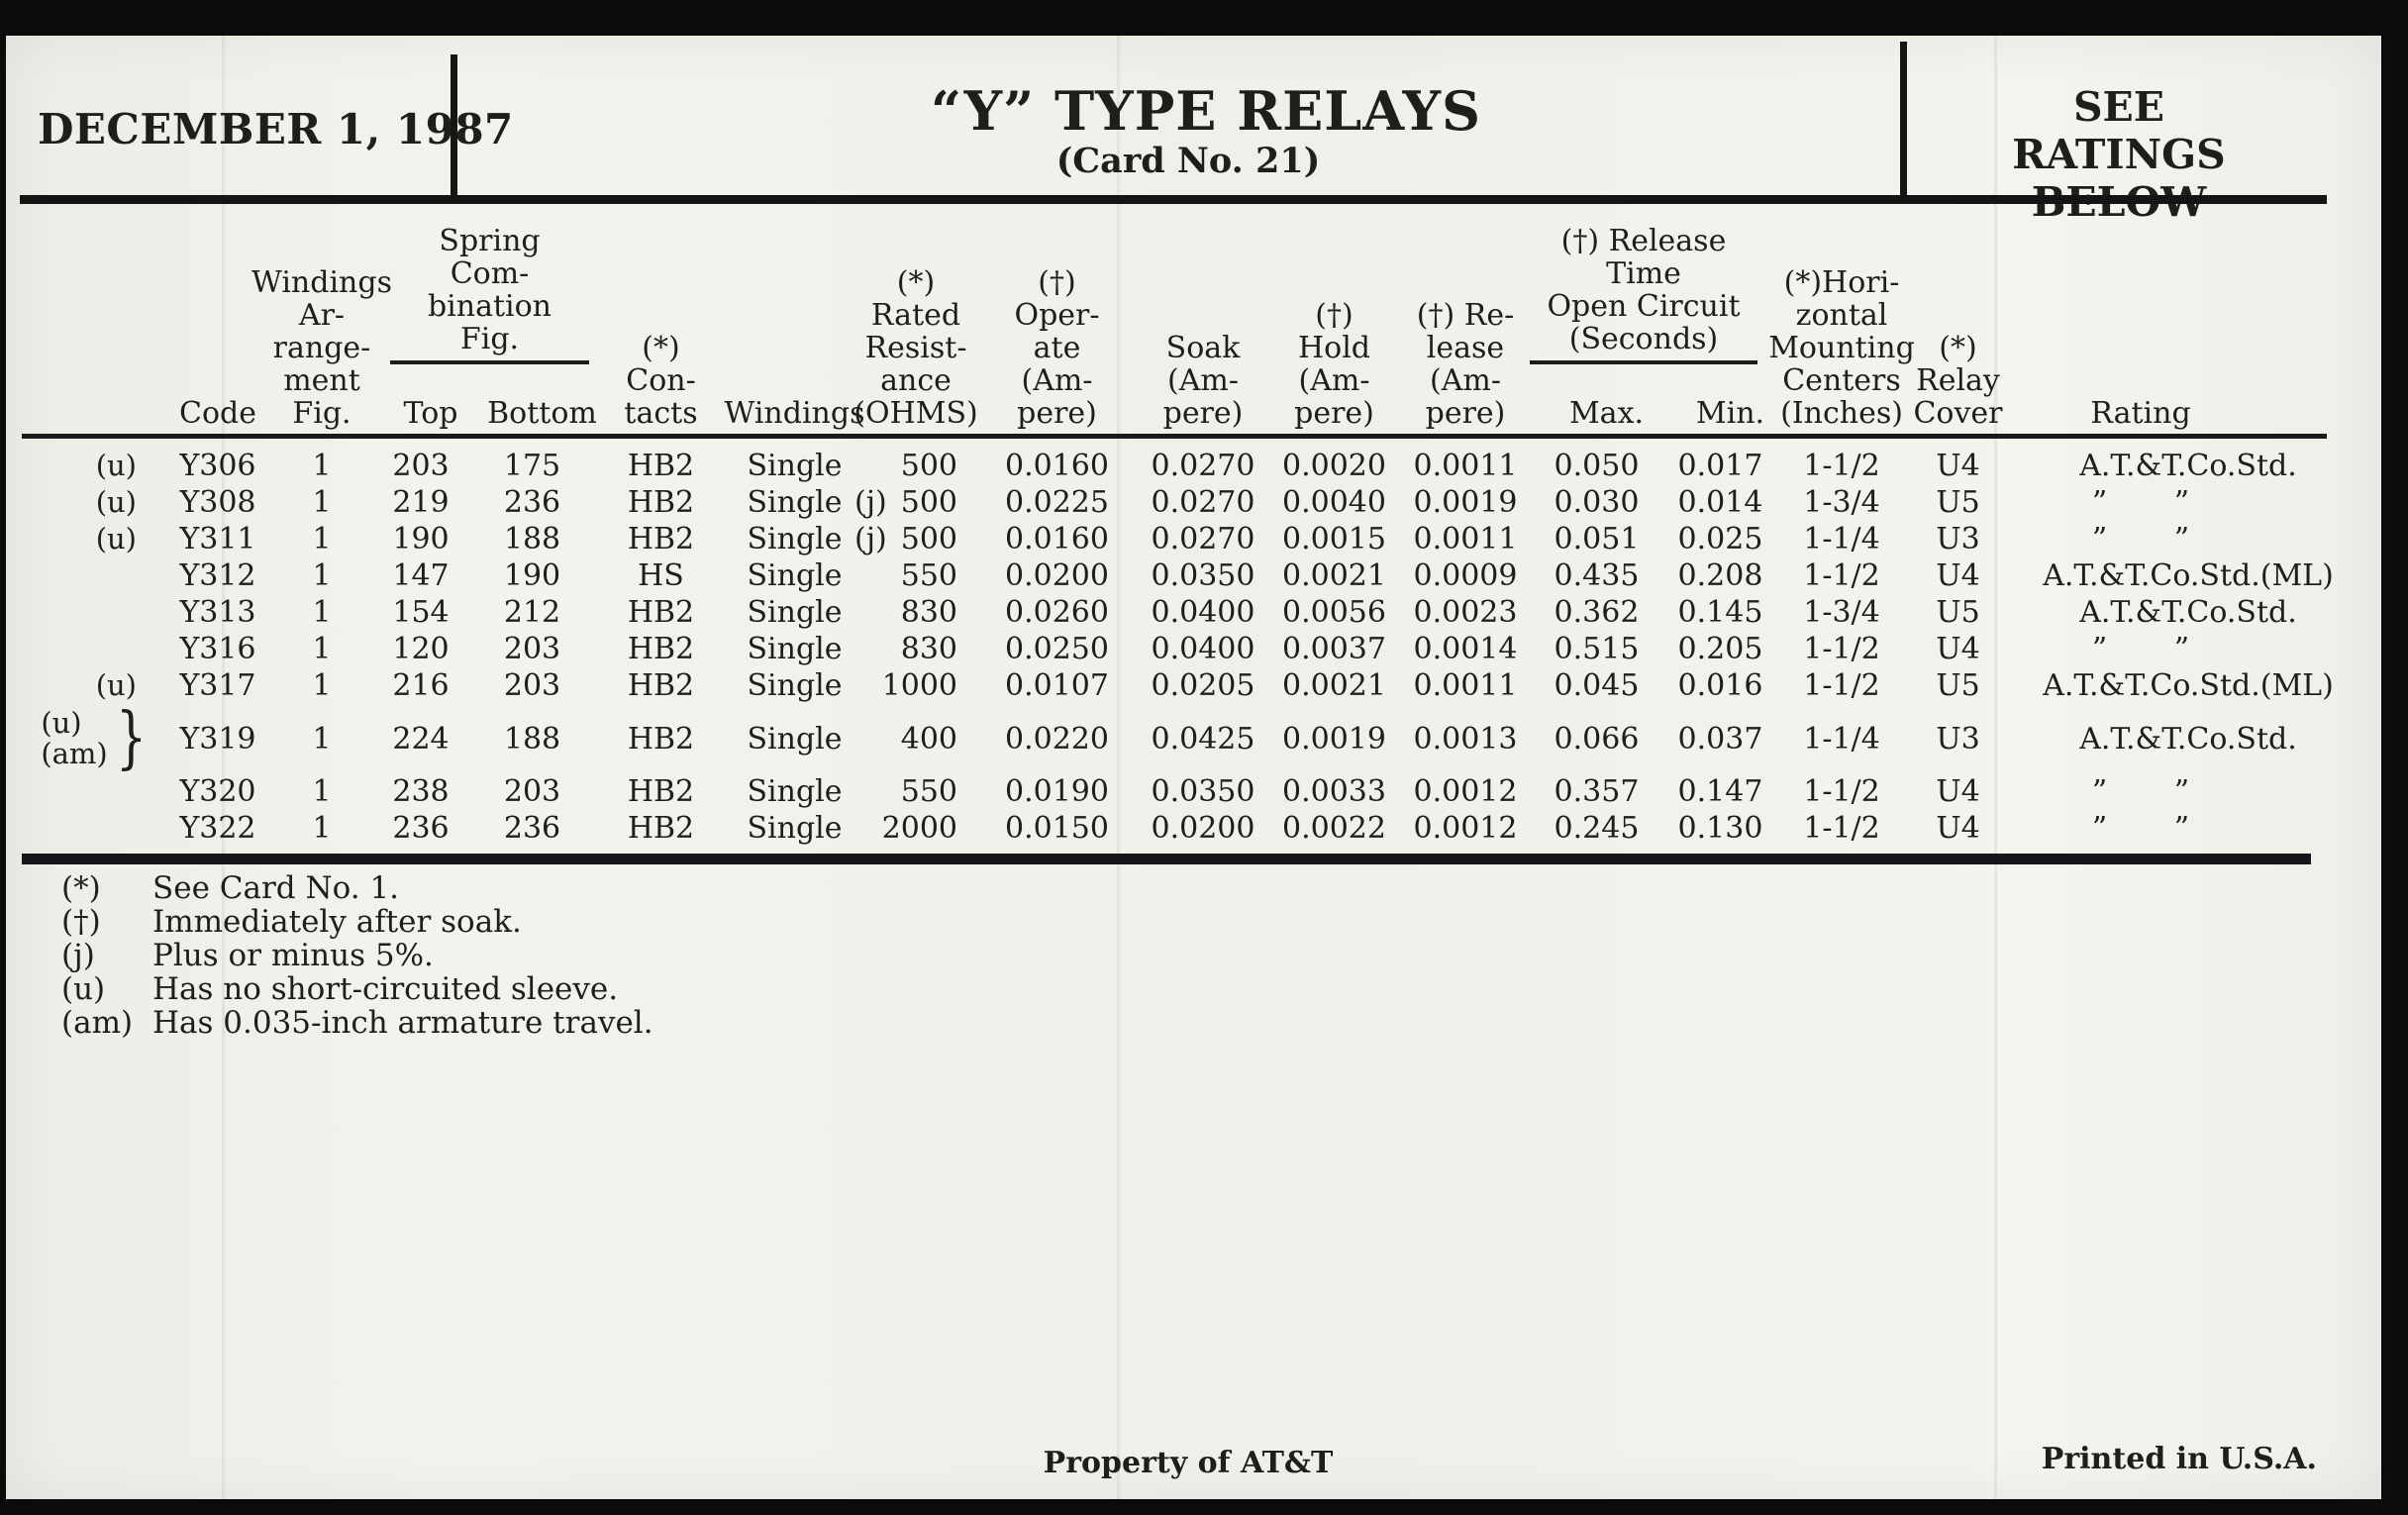 The height and width of the screenshot is (1515, 2408). Describe the element at coordinates (2188, 739) in the screenshot. I see `cell-rating: A.T.&T.Co.Std.` at that location.